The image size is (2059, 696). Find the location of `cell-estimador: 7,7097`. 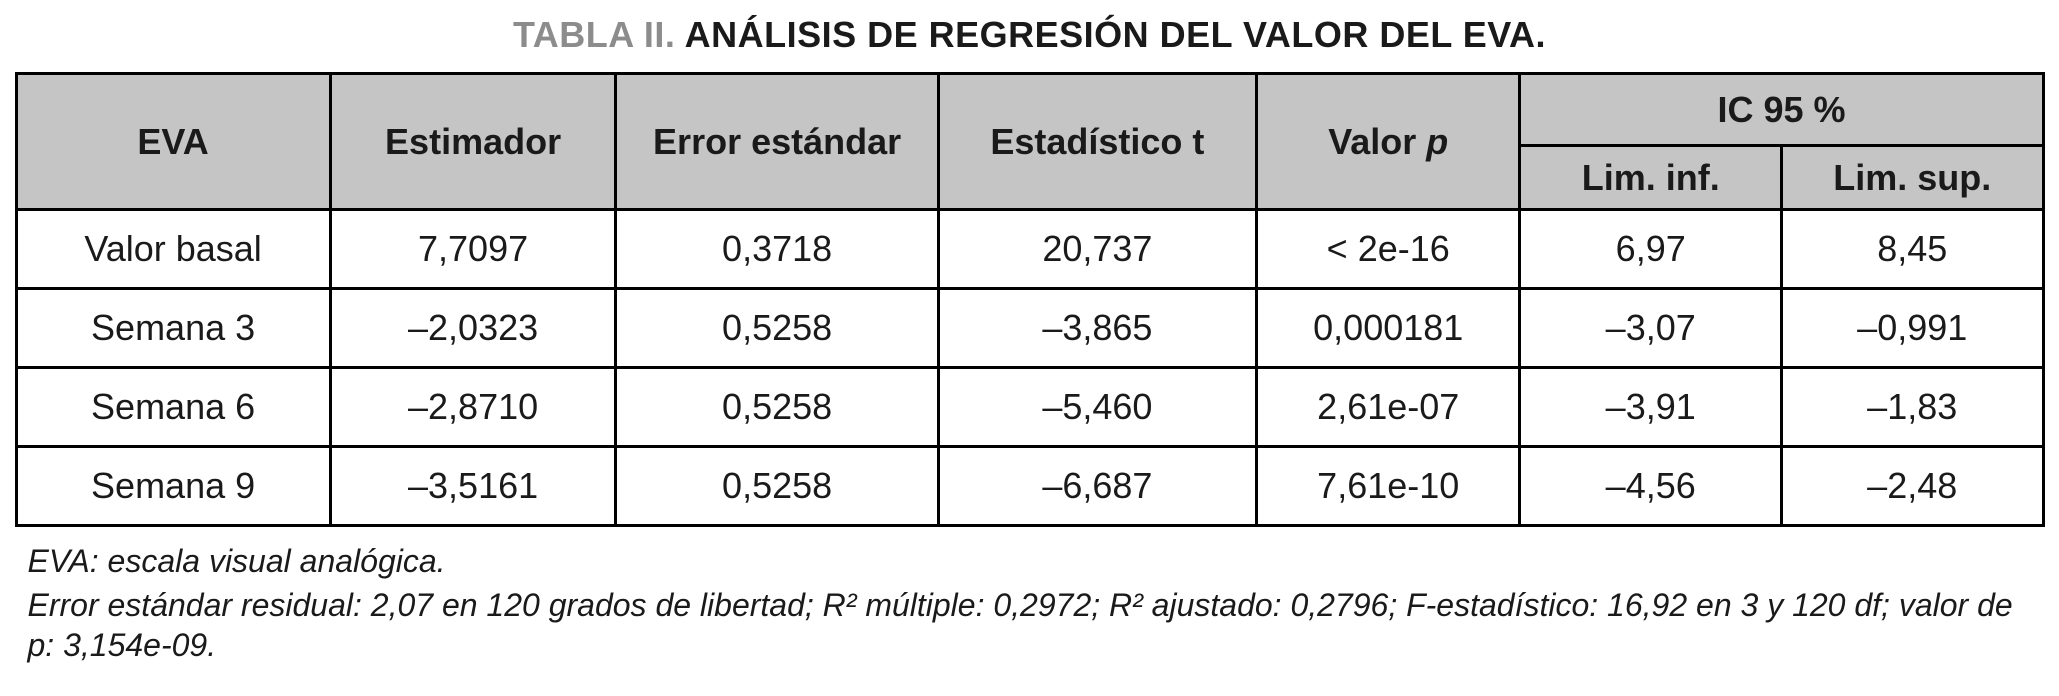

cell-estimador: 7,7097 is located at coordinates (473, 249).